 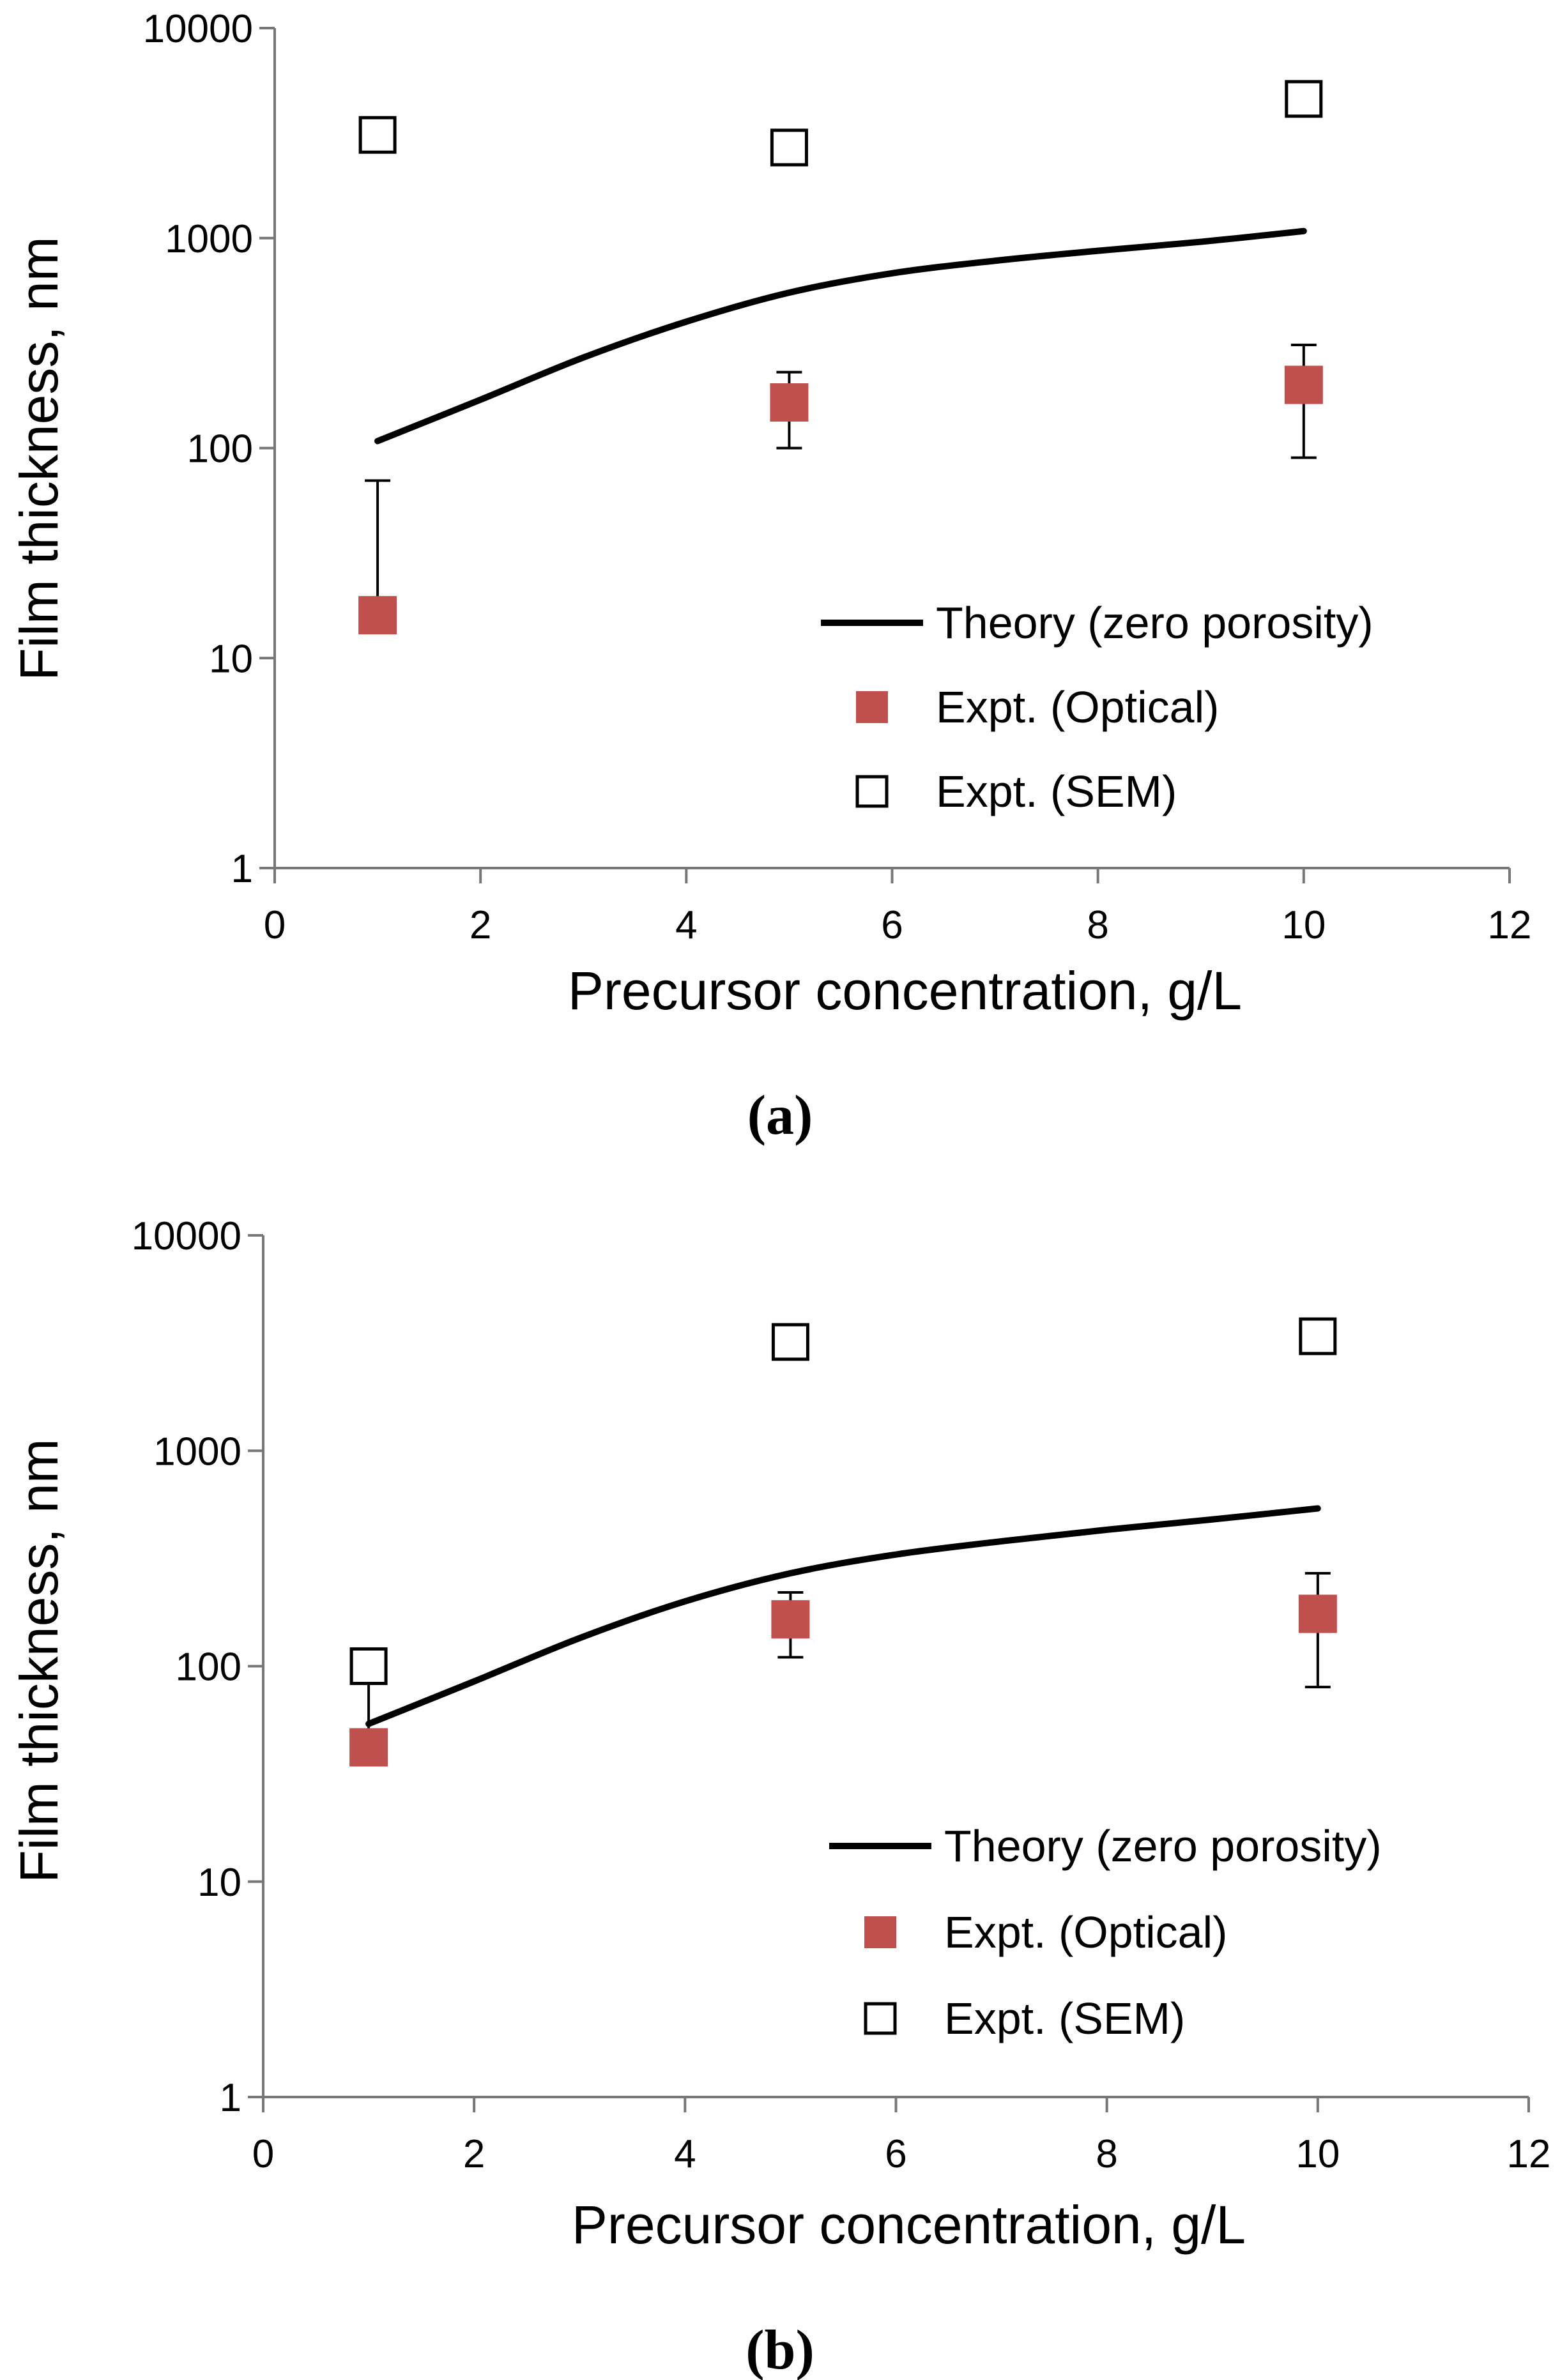 I want to click on panel-caption: (b), so click(x=780, y=2349).